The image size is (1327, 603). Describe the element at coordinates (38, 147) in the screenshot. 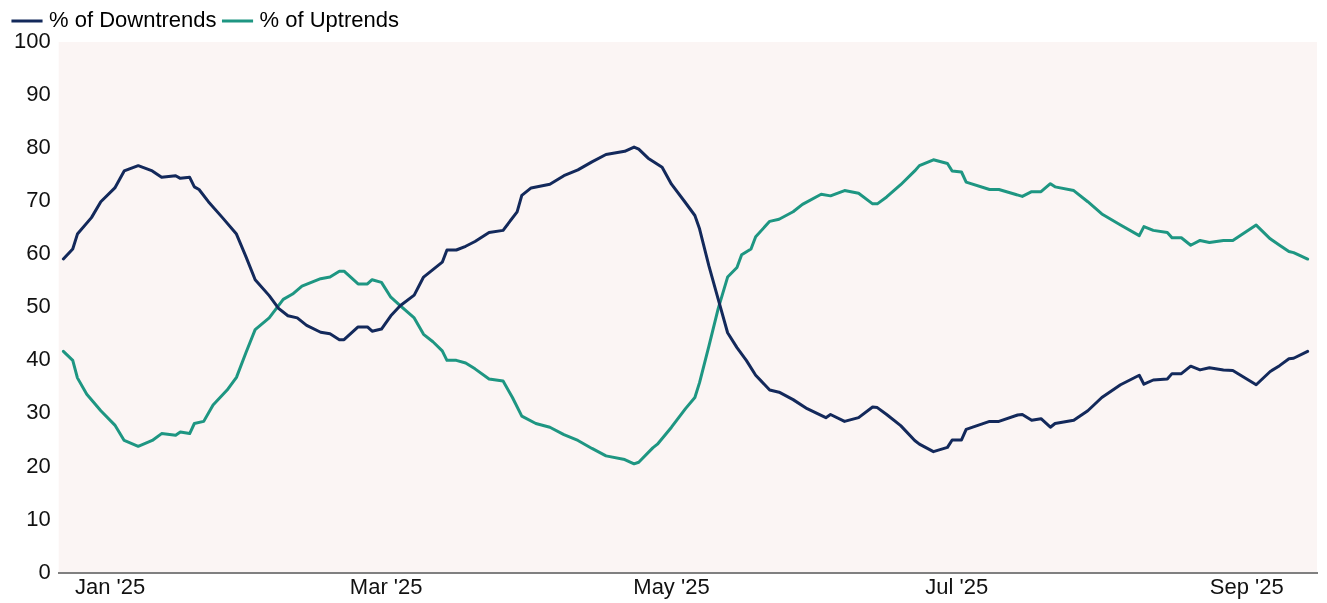

I see `y-tick-label: 80` at that location.